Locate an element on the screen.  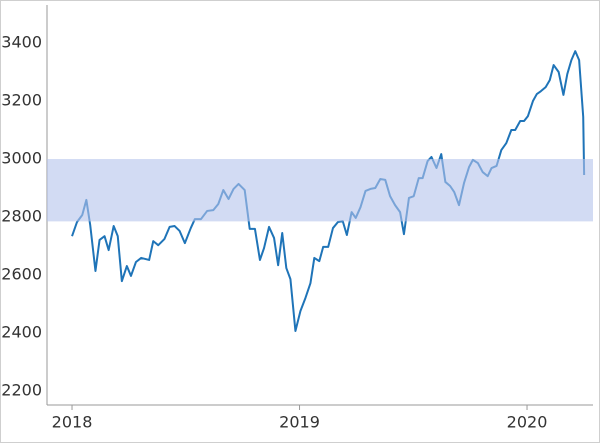
y-tick-label: 3000 is located at coordinates (21, 158).